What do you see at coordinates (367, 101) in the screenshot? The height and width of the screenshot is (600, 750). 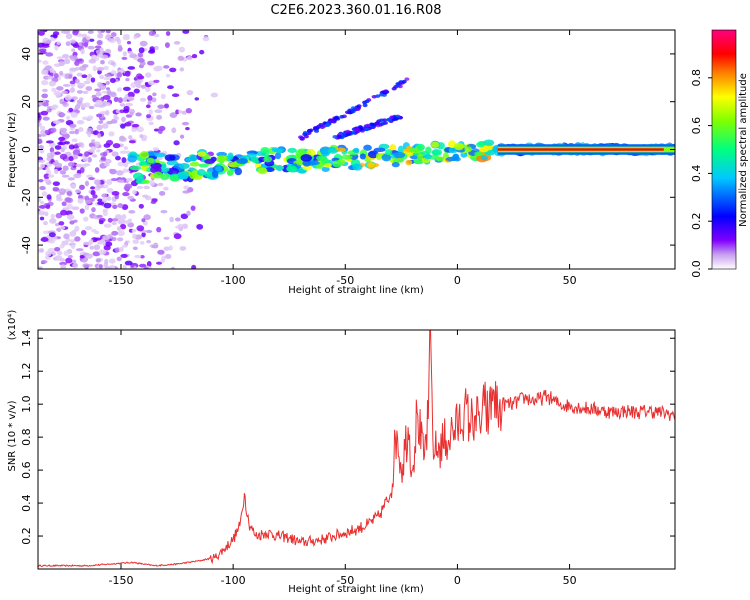 I see `upper-branch-mark` at bounding box center [367, 101].